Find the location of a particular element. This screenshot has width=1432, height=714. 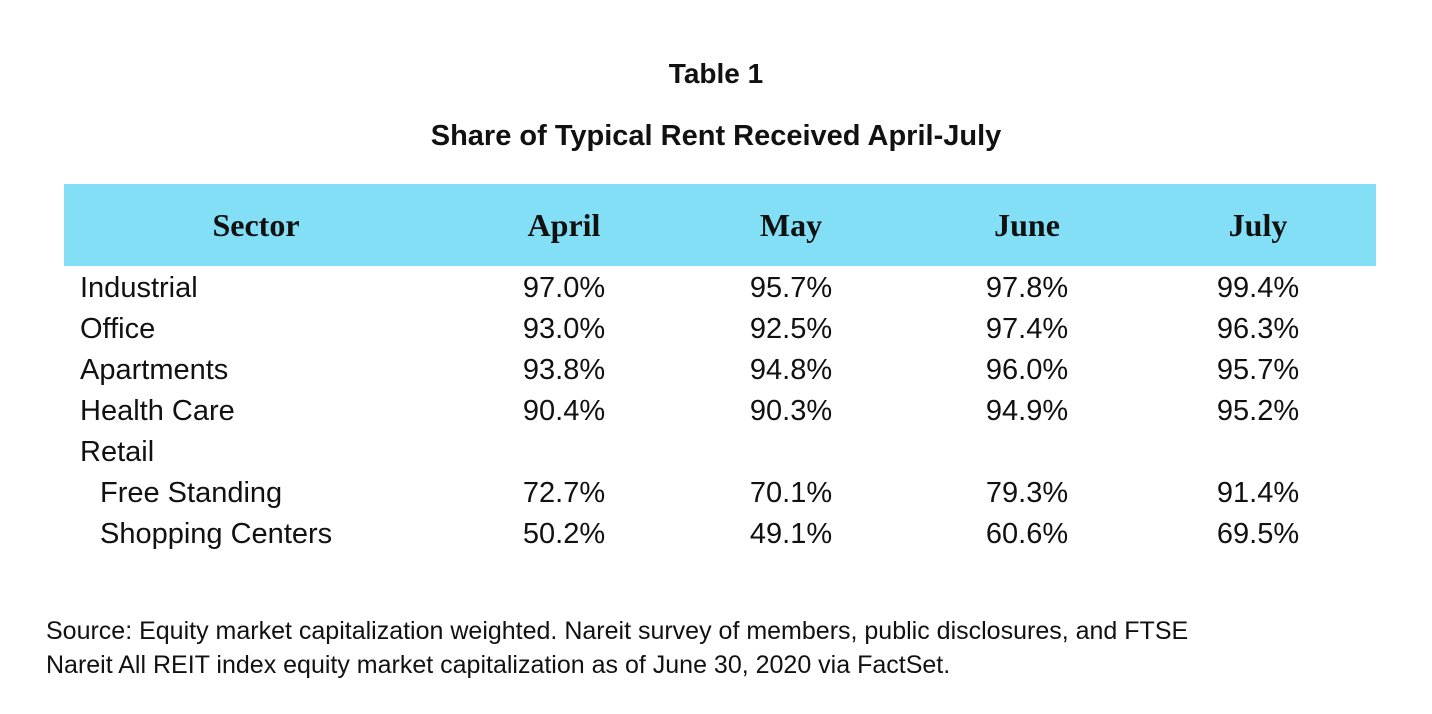

july-cell: 69.5% is located at coordinates (1258, 534).